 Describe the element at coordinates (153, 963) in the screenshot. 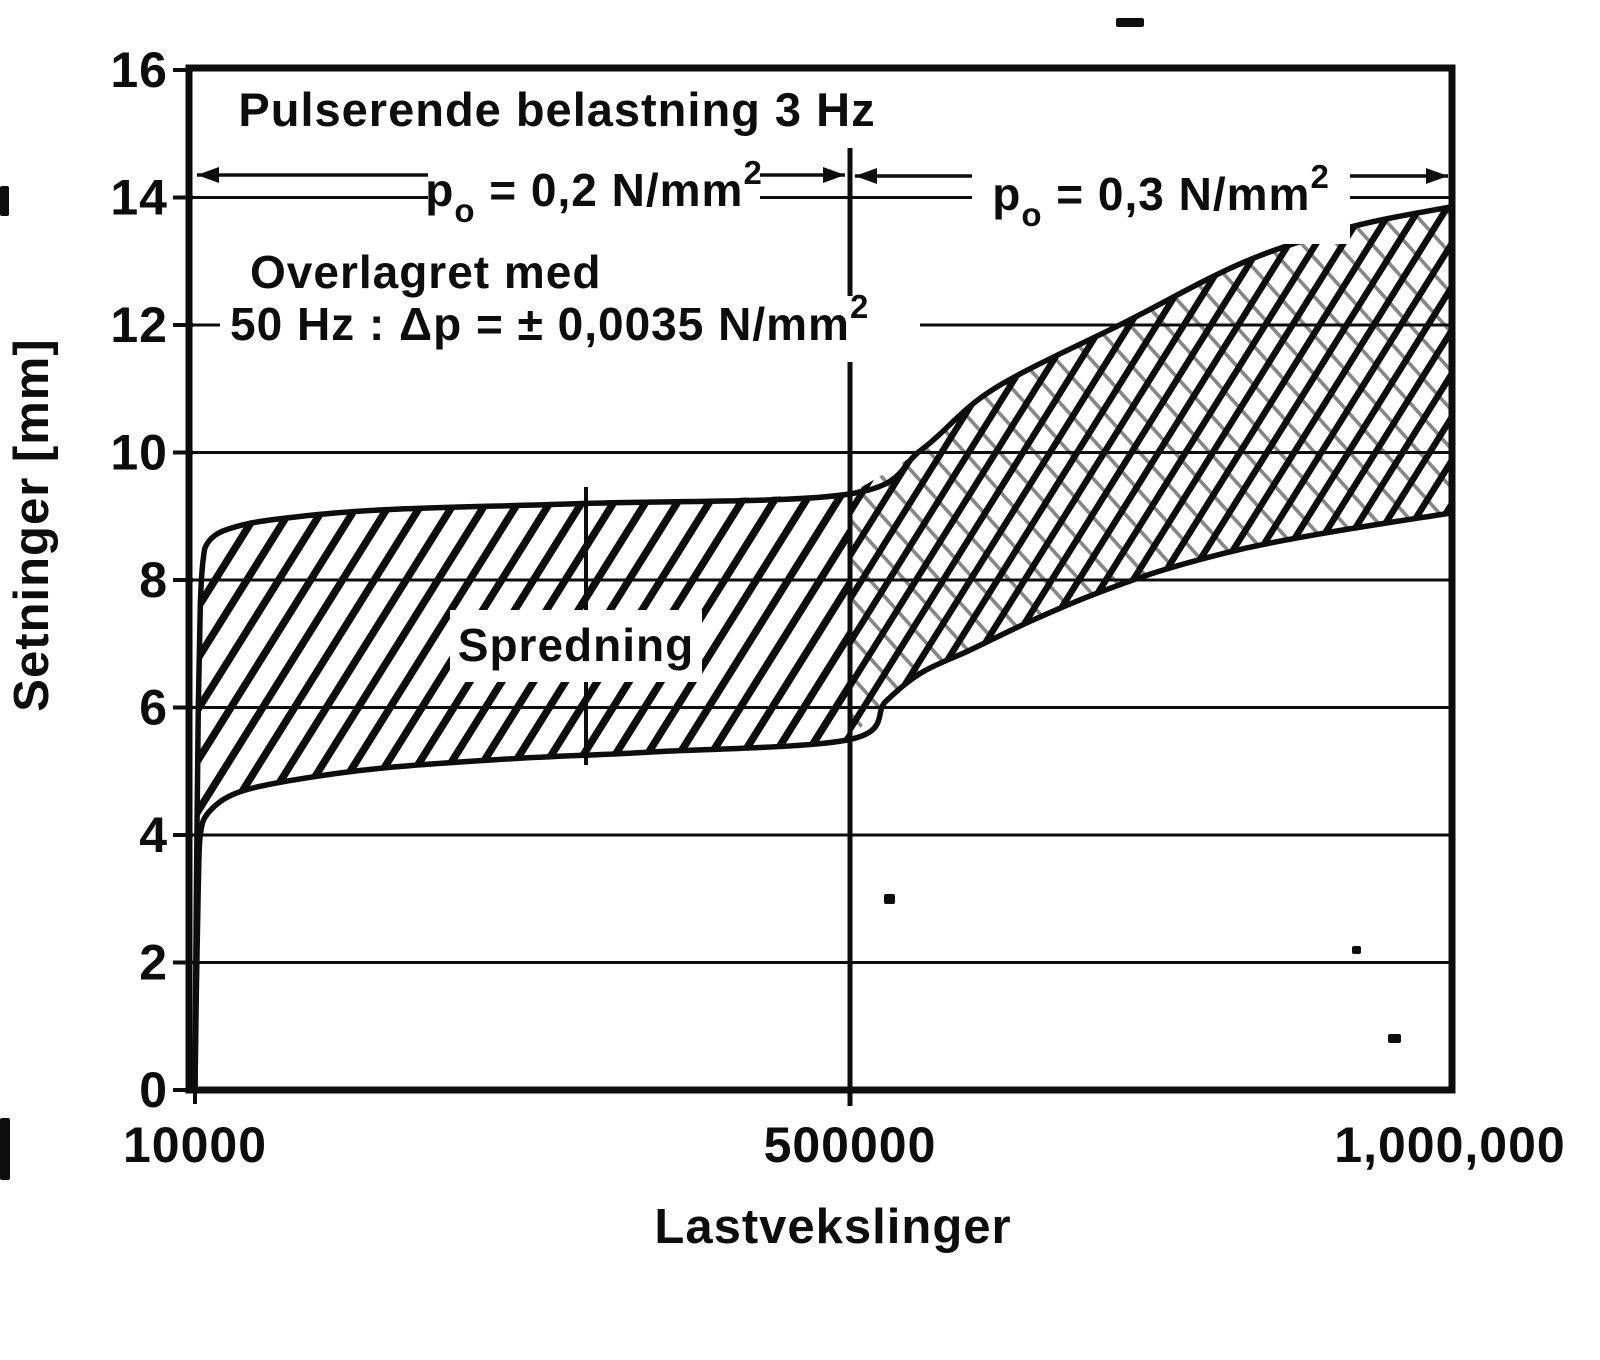

I see `y-tick-label-2: 2` at that location.